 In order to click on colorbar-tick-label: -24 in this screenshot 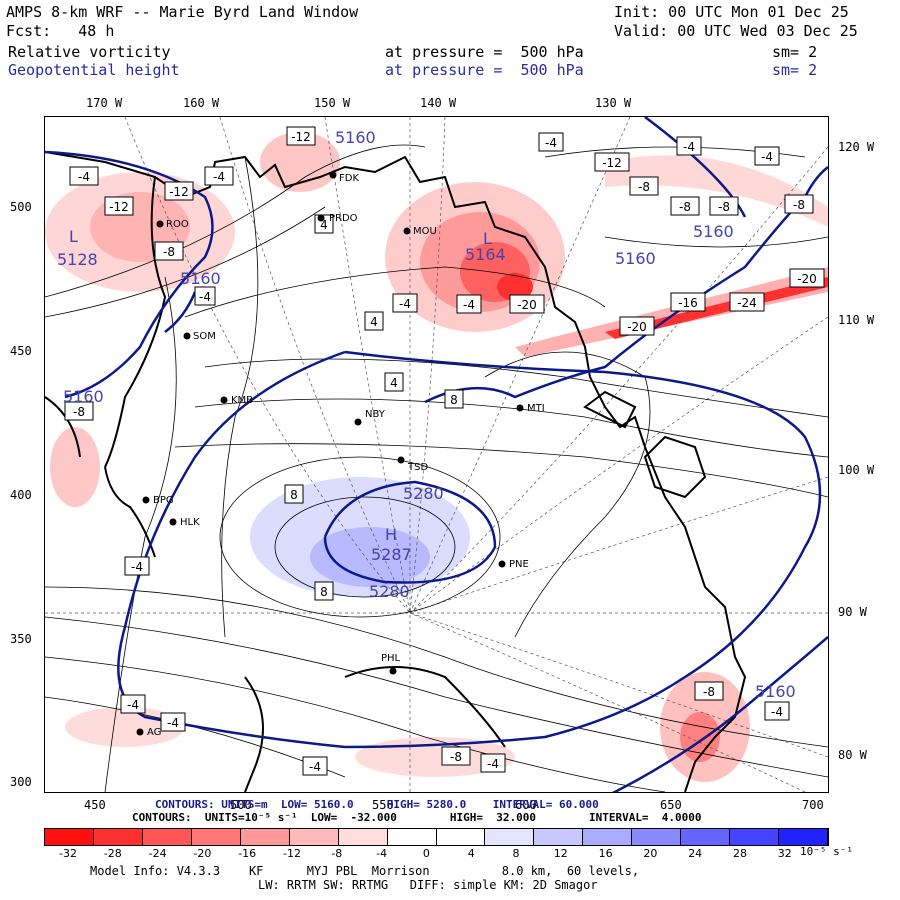, I will do `click(157, 853)`.